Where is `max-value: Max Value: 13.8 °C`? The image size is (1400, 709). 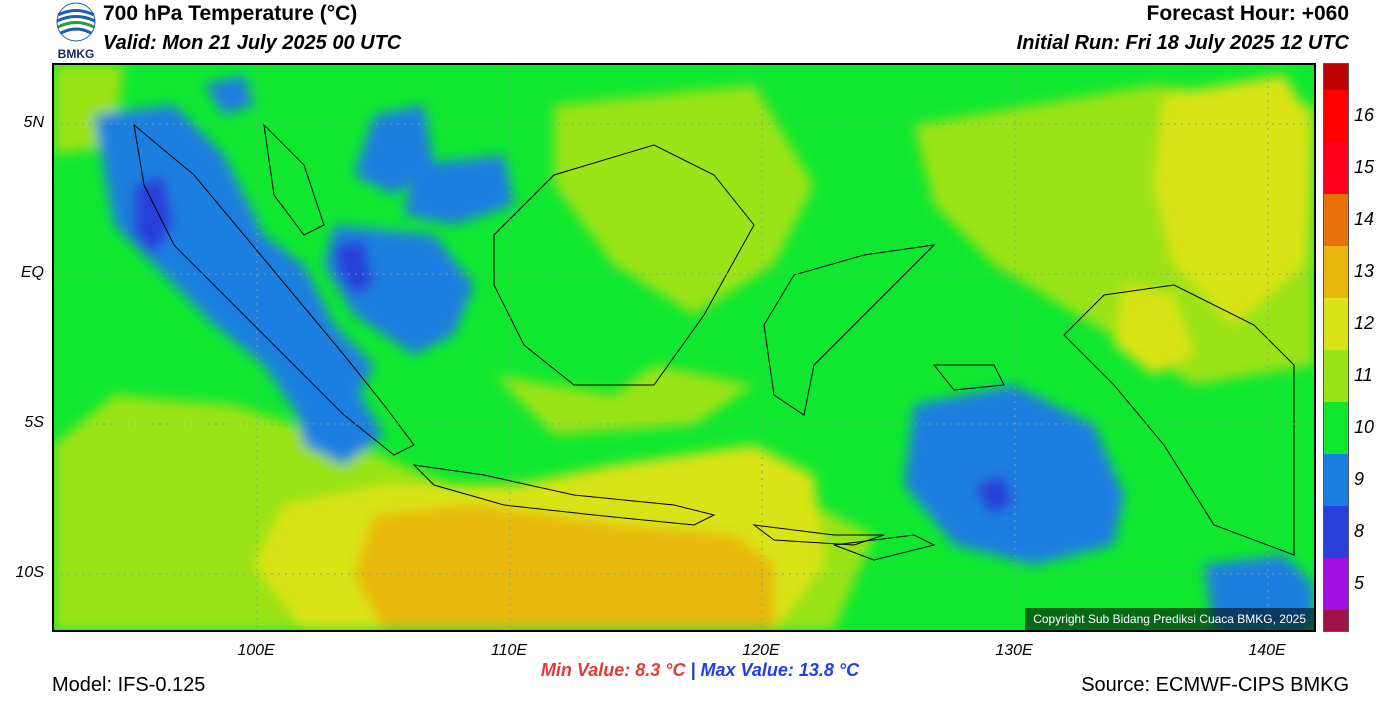
max-value: Max Value: 13.8 °C is located at coordinates (780, 670).